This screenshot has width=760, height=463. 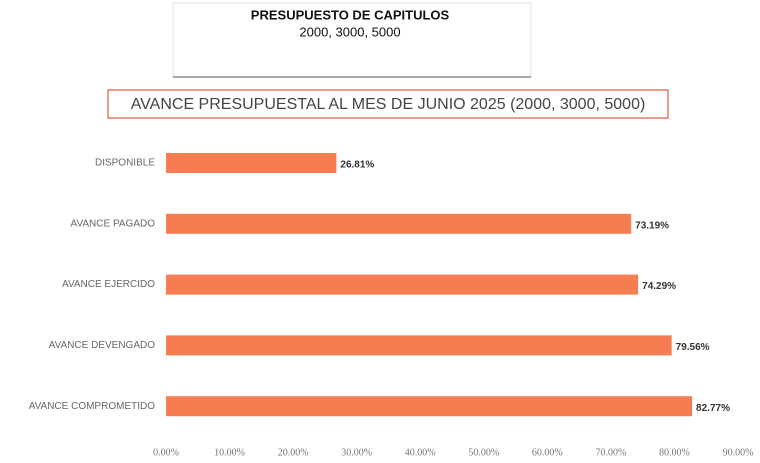 I want to click on x-tick-label: 90.00%, so click(x=738, y=452).